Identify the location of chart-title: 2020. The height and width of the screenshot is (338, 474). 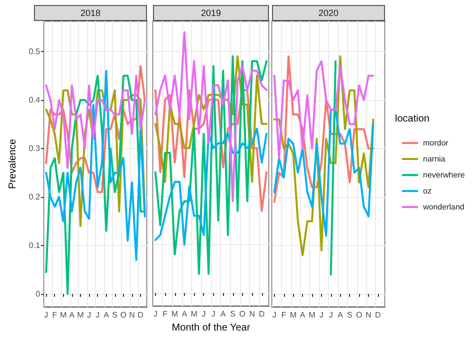
(328, 13).